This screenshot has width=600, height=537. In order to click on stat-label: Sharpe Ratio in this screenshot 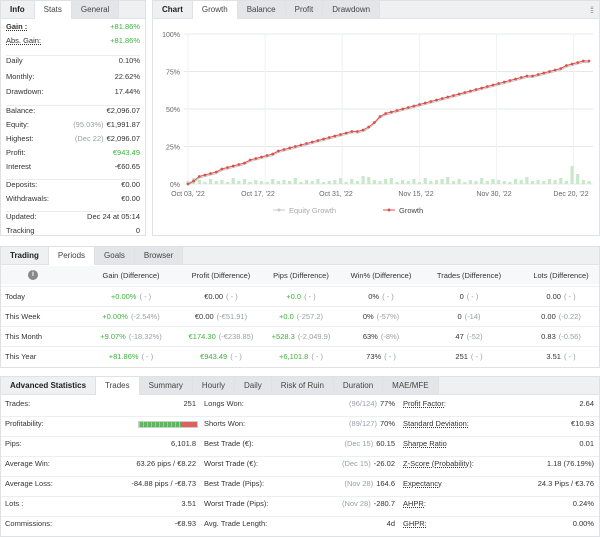, I will do `click(425, 443)`.